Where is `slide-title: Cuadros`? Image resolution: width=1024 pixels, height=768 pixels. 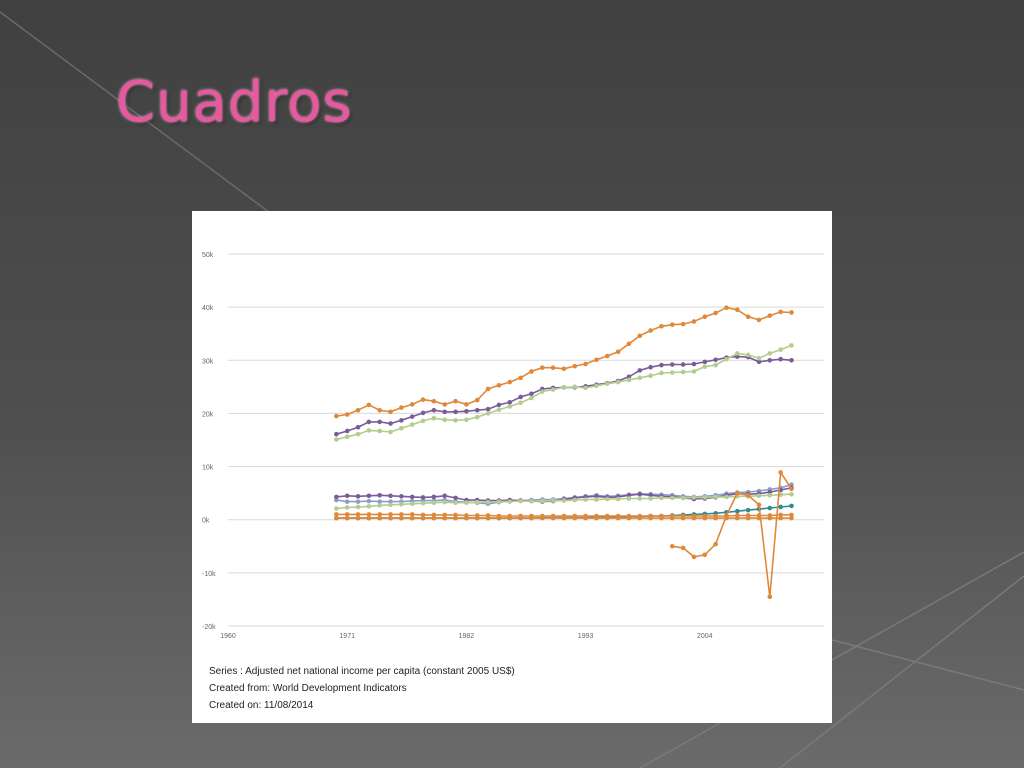 slide-title: Cuadros is located at coordinates (234, 102).